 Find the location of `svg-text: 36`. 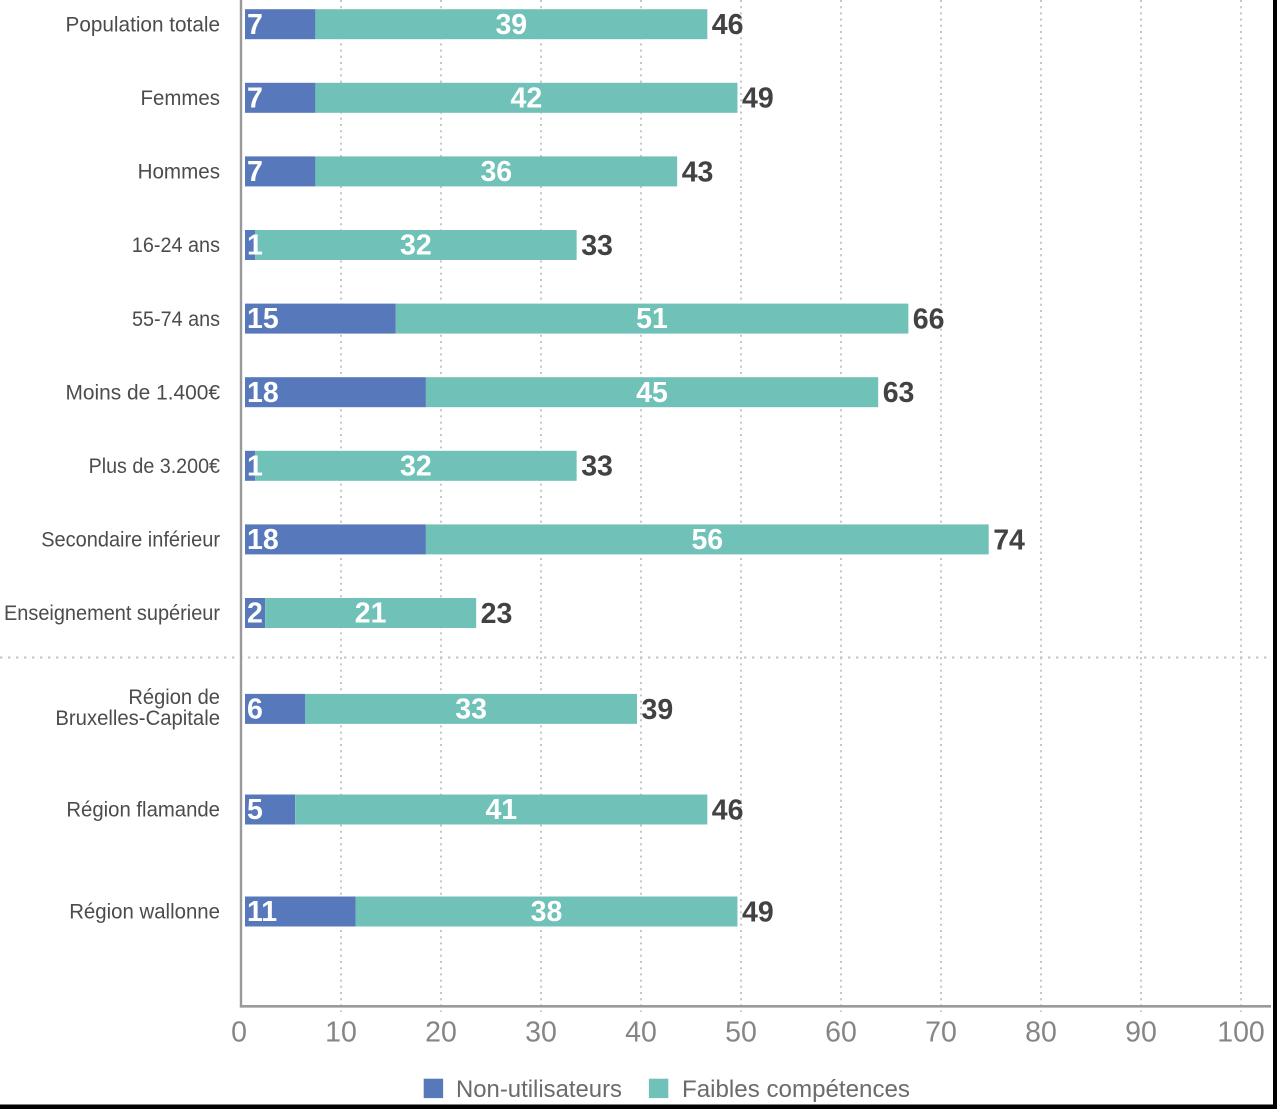

svg-text: 36 is located at coordinates (496, 172).